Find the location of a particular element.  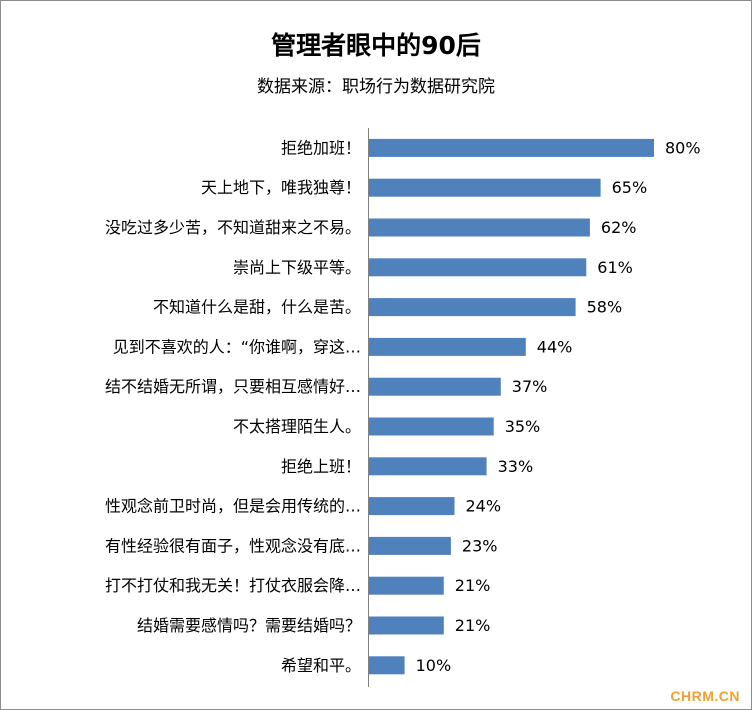

category-label: 希望和平。 is located at coordinates (321, 665).